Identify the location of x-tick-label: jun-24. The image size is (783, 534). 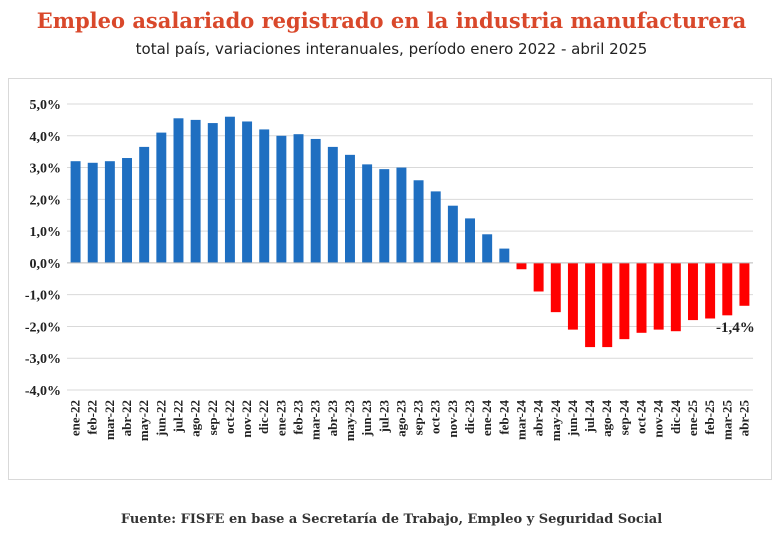
(572, 419).